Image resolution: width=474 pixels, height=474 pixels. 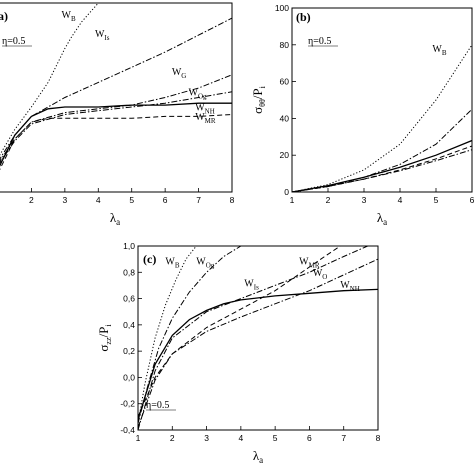 I want to click on panel-c-series-label: WB, so click(x=172, y=262).